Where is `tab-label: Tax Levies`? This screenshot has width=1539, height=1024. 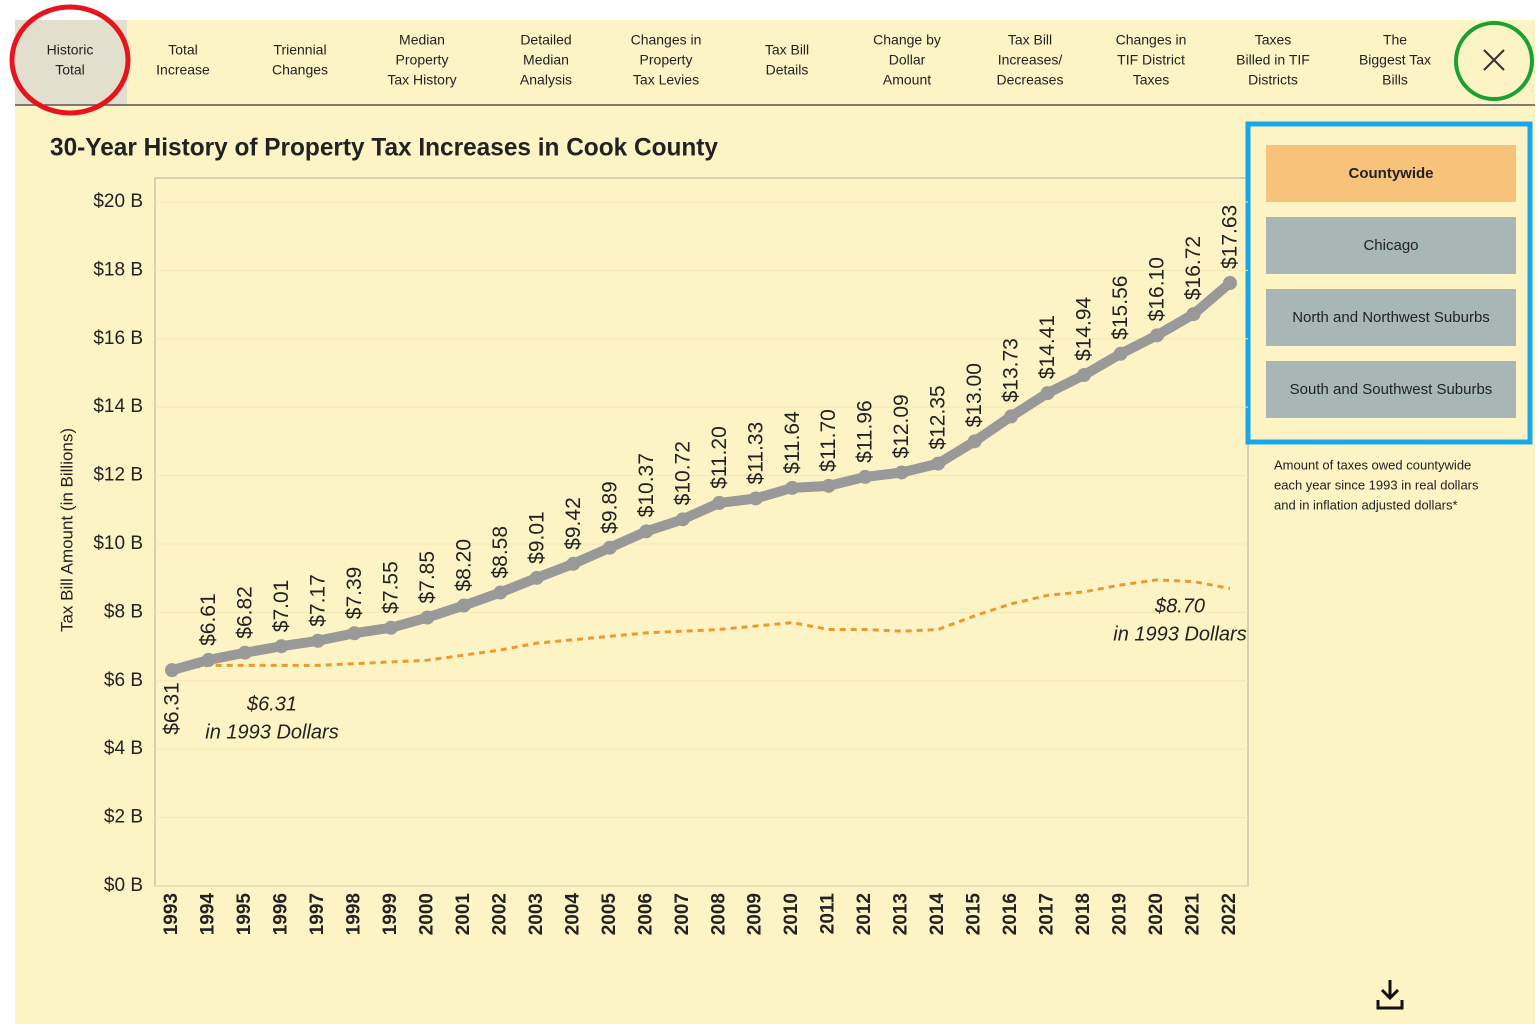
tab-label: Tax Levies is located at coordinates (666, 80).